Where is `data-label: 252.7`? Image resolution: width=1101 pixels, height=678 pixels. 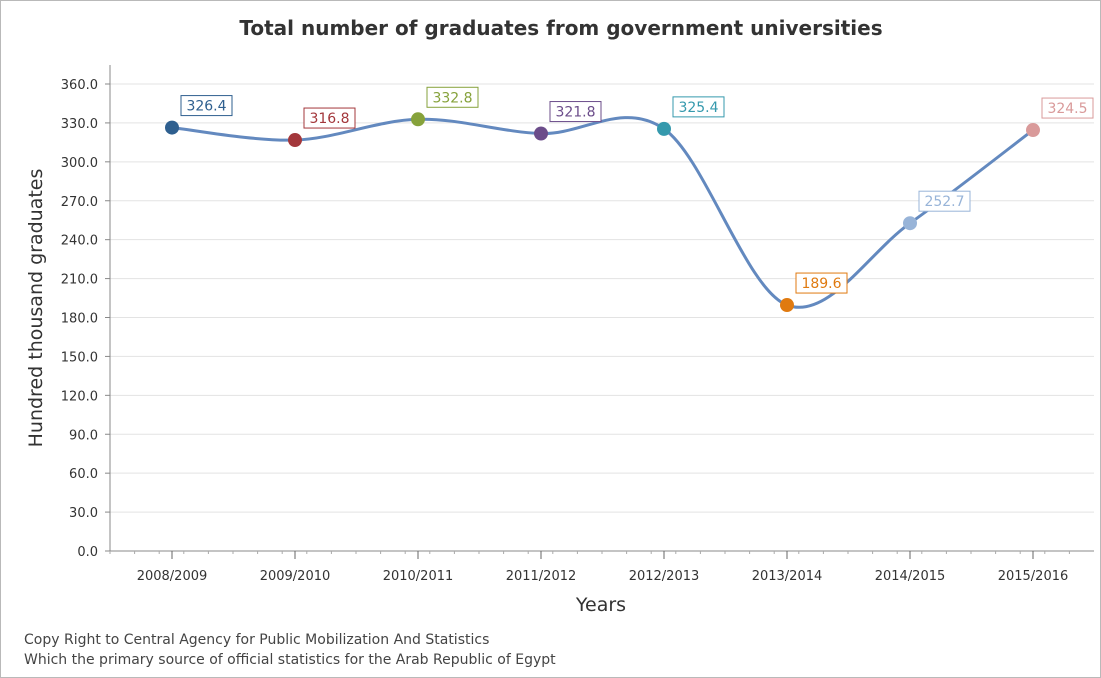 data-label: 252.7 is located at coordinates (944, 202).